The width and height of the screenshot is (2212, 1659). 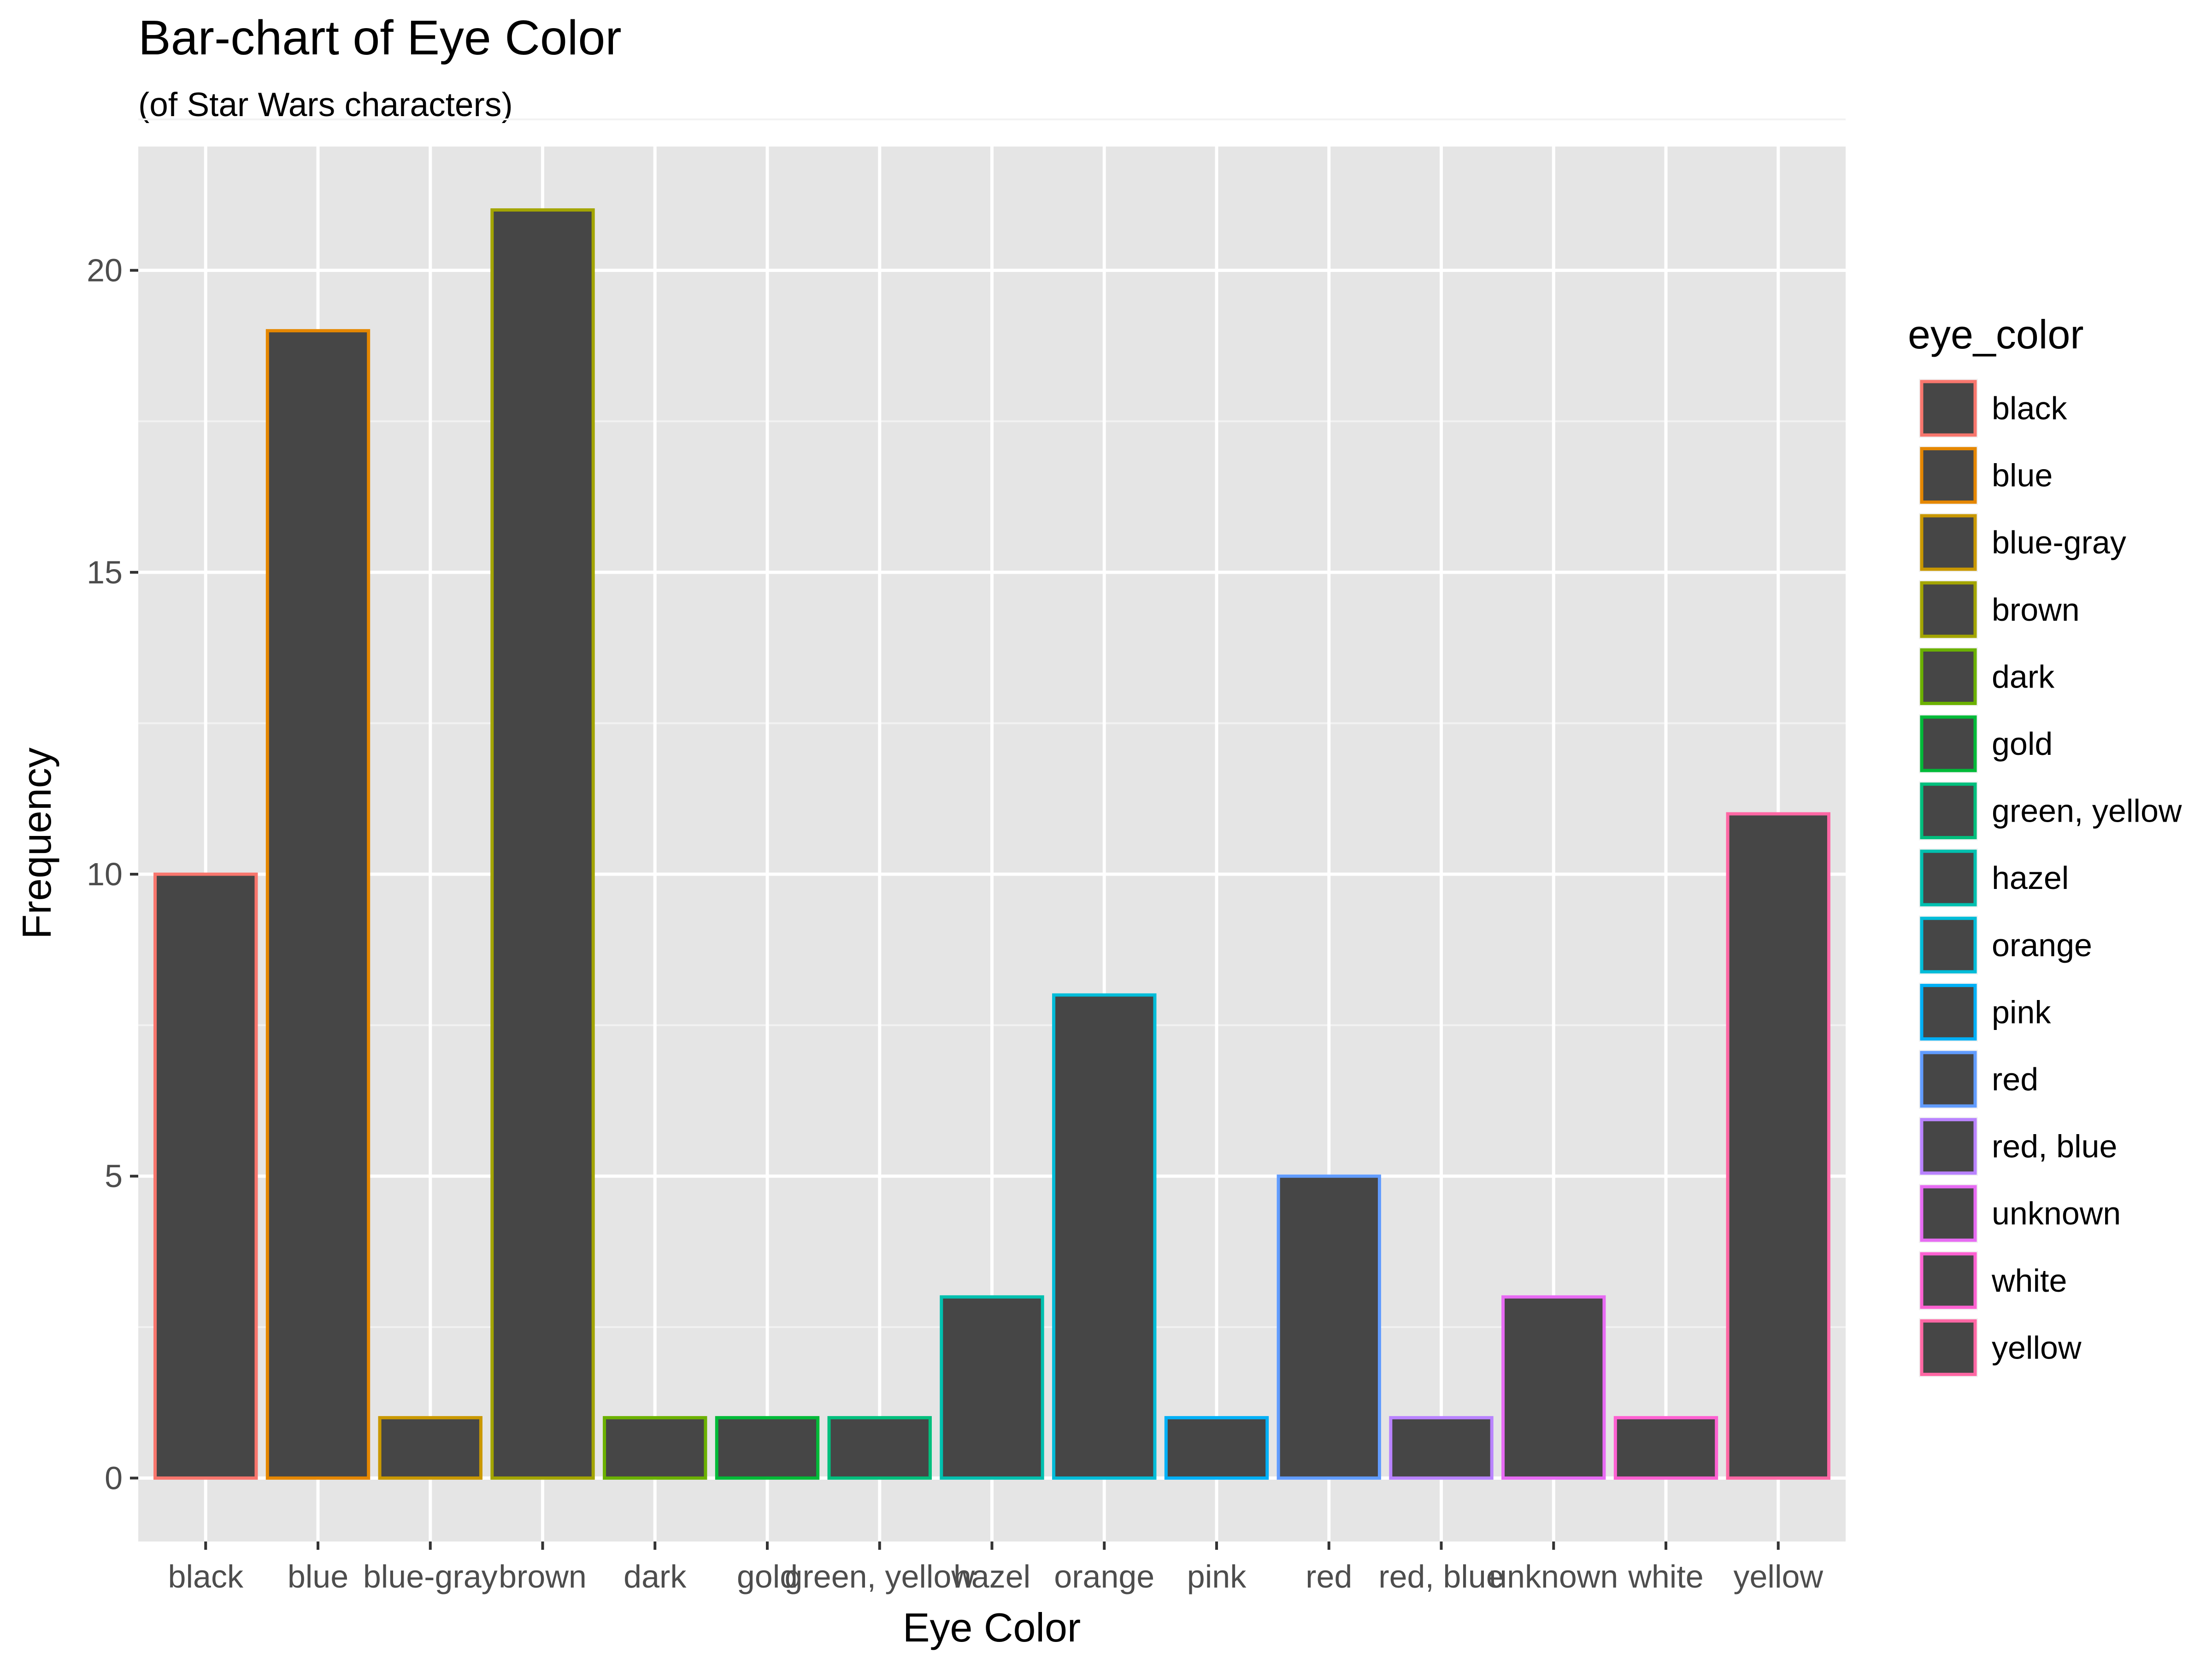 What do you see at coordinates (318, 1576) in the screenshot?
I see `x-tick-label: blue` at bounding box center [318, 1576].